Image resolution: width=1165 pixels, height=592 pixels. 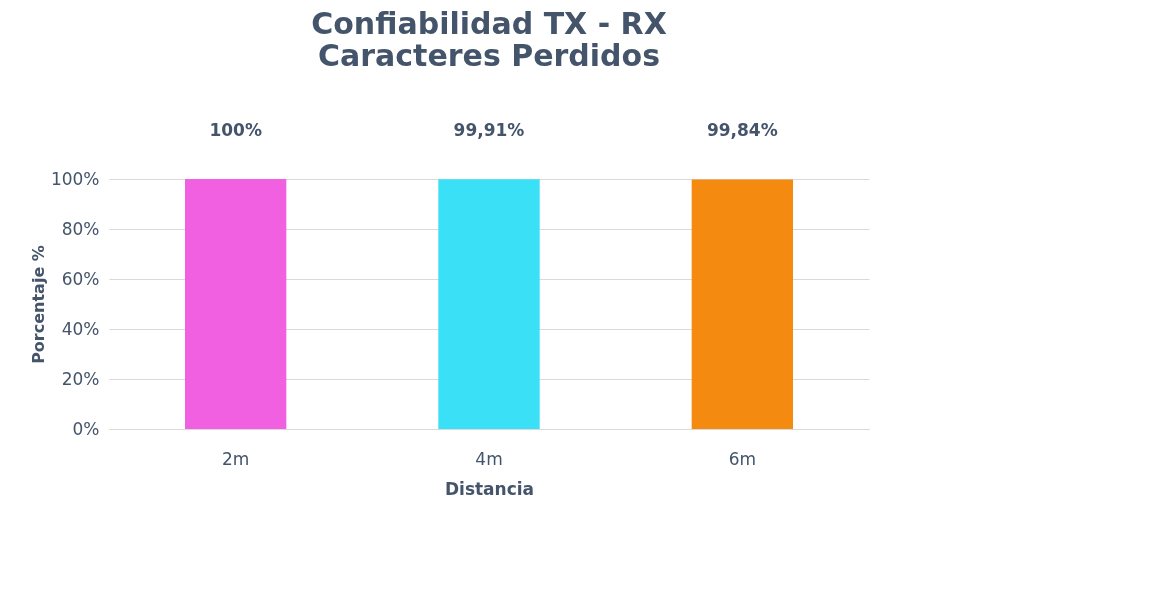 What do you see at coordinates (38, 304) in the screenshot?
I see `y-axis-title: Porcentaje %` at bounding box center [38, 304].